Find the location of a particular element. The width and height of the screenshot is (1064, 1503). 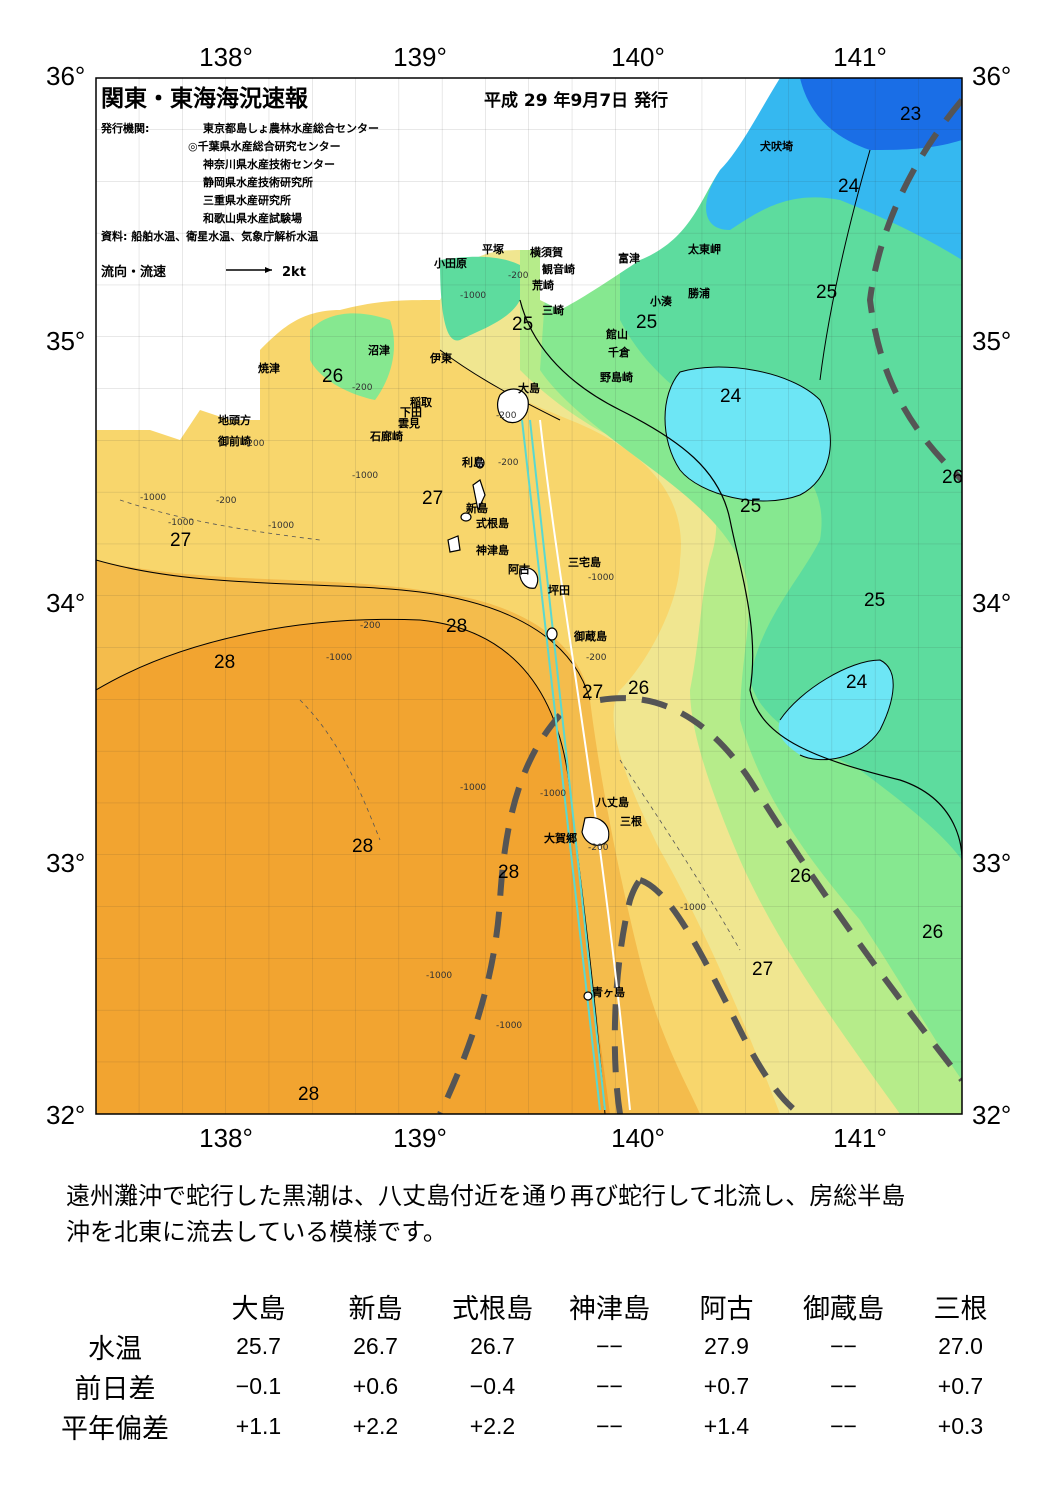

place-label: 雲見 is located at coordinates (409, 423).